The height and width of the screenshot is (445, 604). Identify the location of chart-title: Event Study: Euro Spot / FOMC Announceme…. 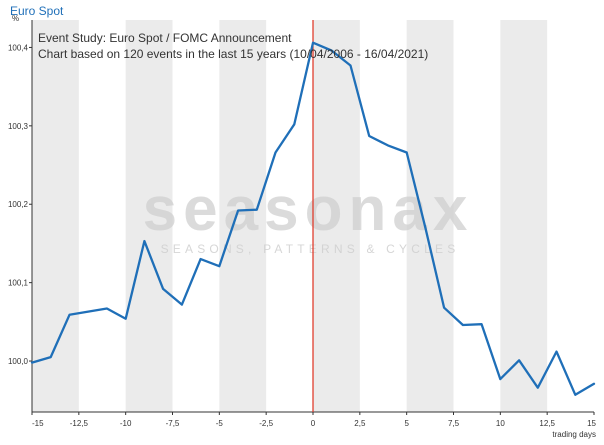
(165, 38).